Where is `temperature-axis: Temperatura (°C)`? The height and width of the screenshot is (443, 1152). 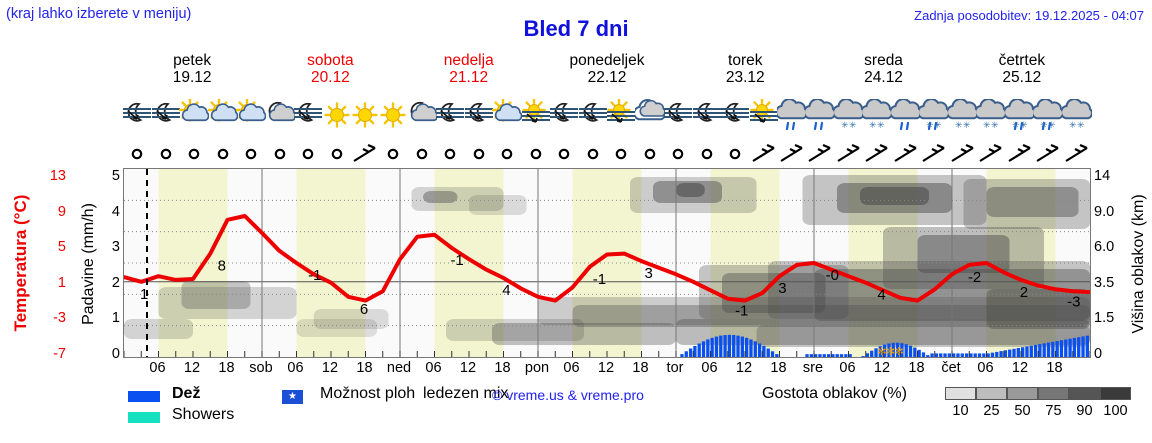
temperature-axis: Temperatura (°C) is located at coordinates (21, 265).